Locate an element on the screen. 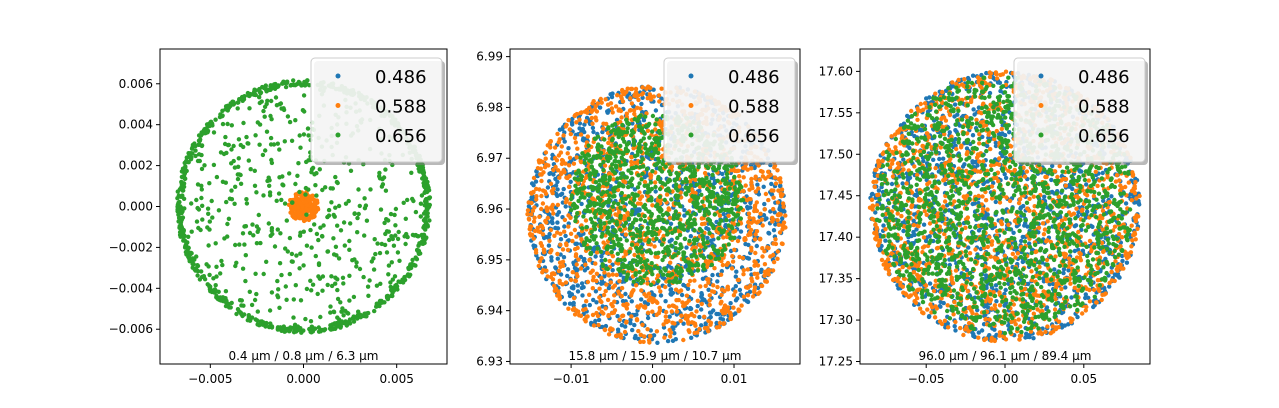 The height and width of the screenshot is (408, 1279). y-tick-label: 0.000 is located at coordinates (136, 207).